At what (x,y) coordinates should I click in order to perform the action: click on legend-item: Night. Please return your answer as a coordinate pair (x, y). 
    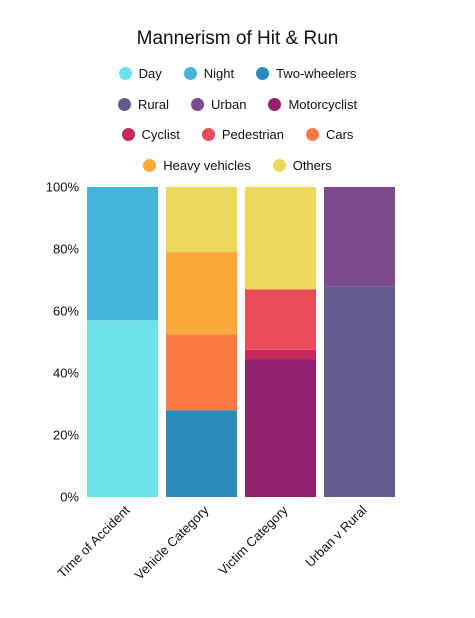
    Looking at the image, I should click on (209, 73).